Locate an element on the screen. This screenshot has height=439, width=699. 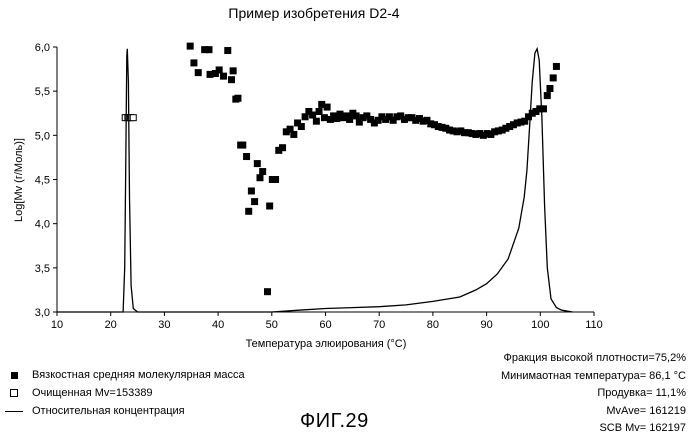
legend-item-purified: Очищенная Mv=153389 is located at coordinates (124, 393).